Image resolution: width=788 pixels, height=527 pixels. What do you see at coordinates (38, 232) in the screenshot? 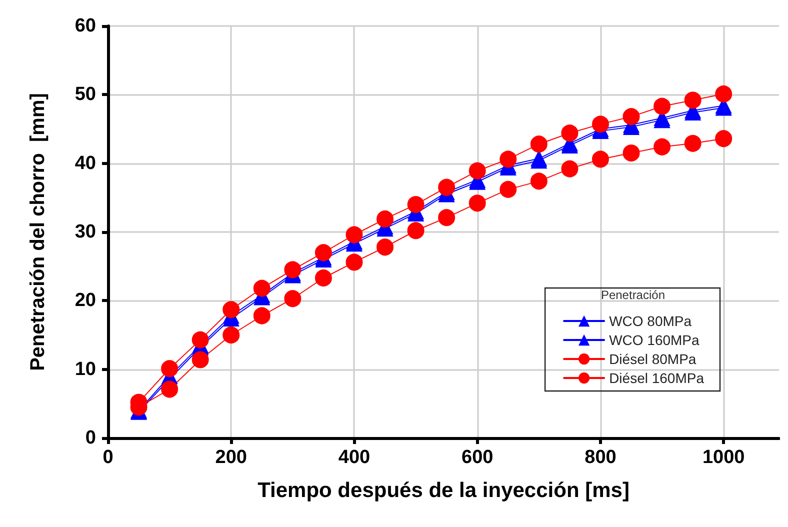
I see `y-axis-title: Penetración del chorro [mm]` at bounding box center [38, 232].